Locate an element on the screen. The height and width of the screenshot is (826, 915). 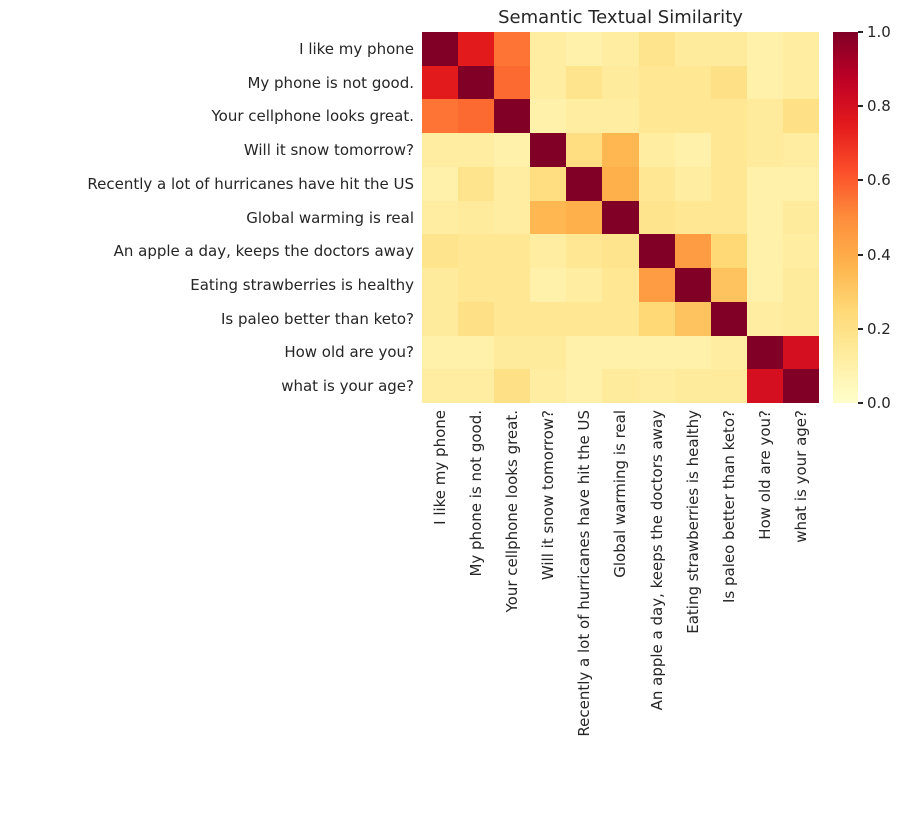
y-tick-label: Your cellphone looks great. is located at coordinates (312, 116).